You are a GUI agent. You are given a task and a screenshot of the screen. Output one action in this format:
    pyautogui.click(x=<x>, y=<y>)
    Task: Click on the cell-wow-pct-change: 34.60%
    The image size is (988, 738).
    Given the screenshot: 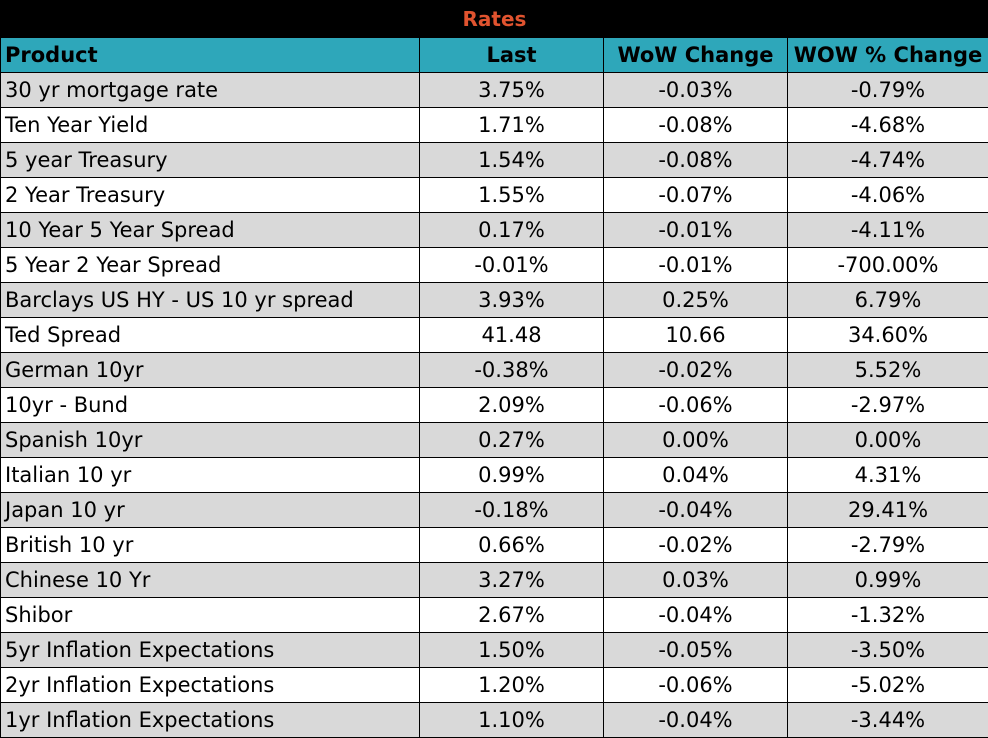 What is the action you would take?
    pyautogui.click(x=888, y=335)
    